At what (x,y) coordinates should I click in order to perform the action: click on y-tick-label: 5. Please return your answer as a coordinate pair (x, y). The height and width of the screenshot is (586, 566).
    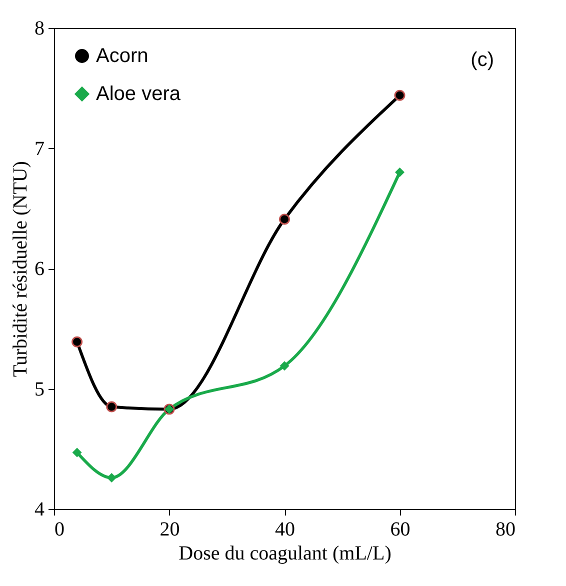
    Looking at the image, I should click on (39, 389).